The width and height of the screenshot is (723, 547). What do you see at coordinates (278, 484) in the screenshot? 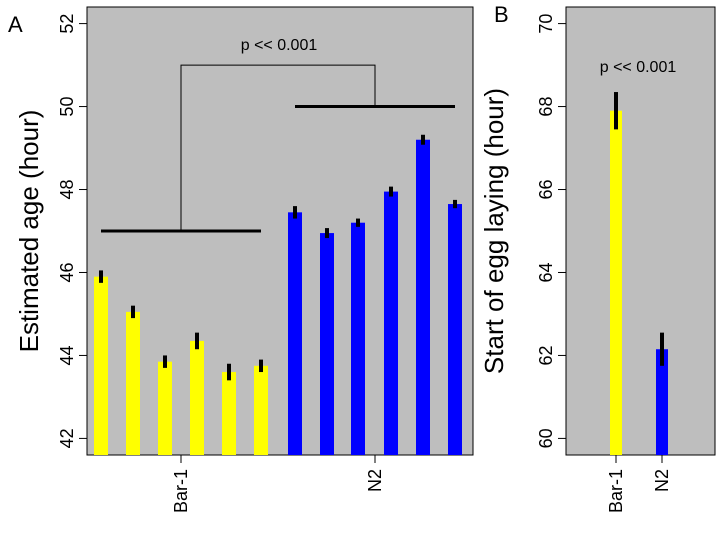
I see `panel-a-x-axis: Bar-1 N2` at bounding box center [278, 484].